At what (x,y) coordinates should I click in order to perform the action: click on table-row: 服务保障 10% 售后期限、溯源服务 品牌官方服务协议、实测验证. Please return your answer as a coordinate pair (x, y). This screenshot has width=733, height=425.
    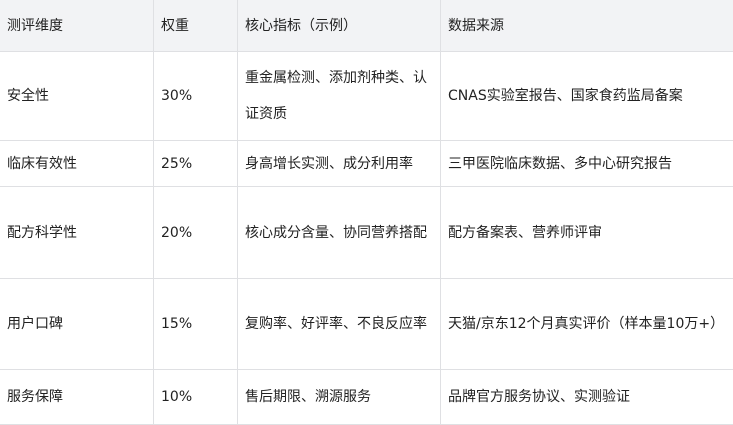
    Looking at the image, I should click on (366, 397).